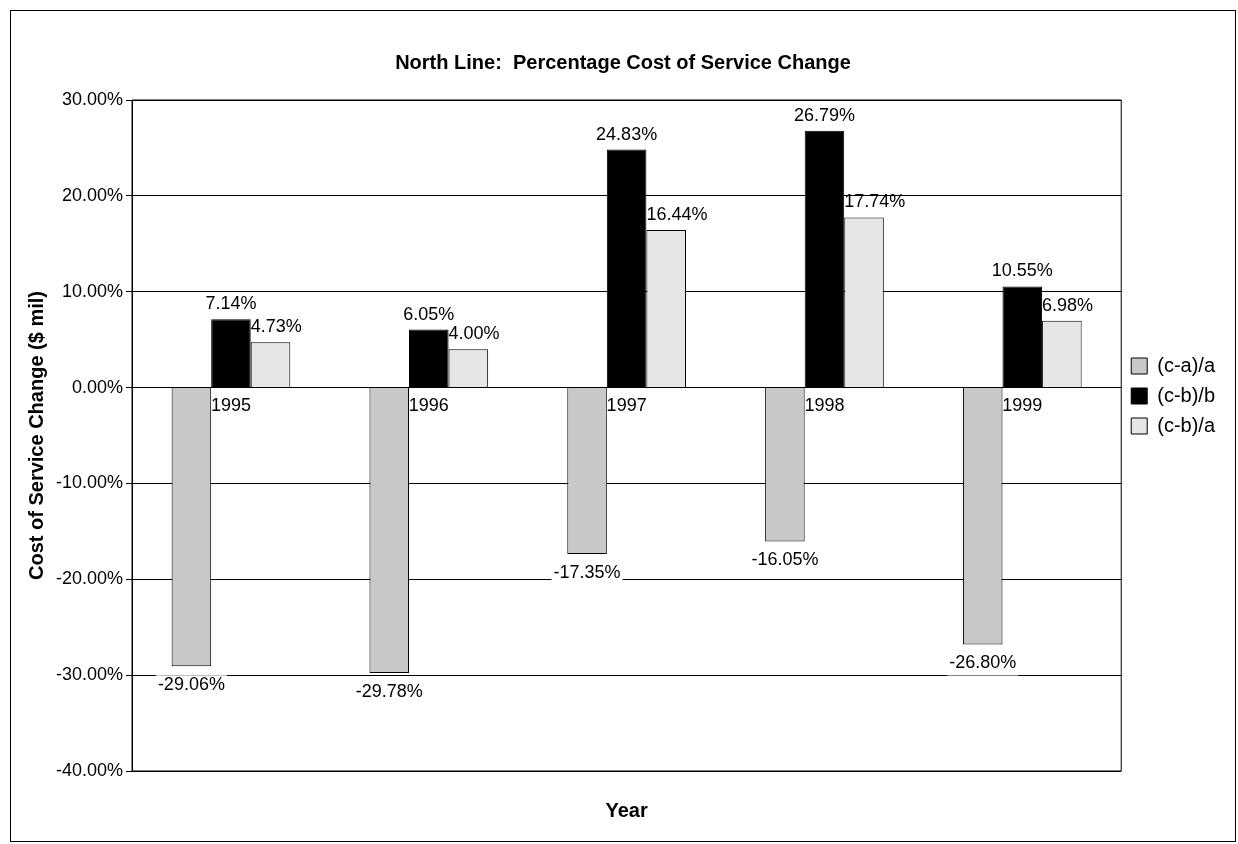 The image size is (1238, 844). Describe the element at coordinates (90, 674) in the screenshot. I see `y-tick-label: -30.00%` at that location.